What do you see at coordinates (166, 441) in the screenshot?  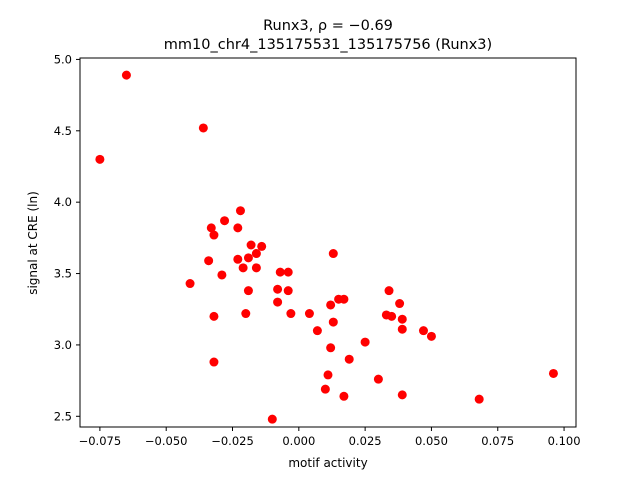 I see `x-tick-label: −0.050` at bounding box center [166, 441].